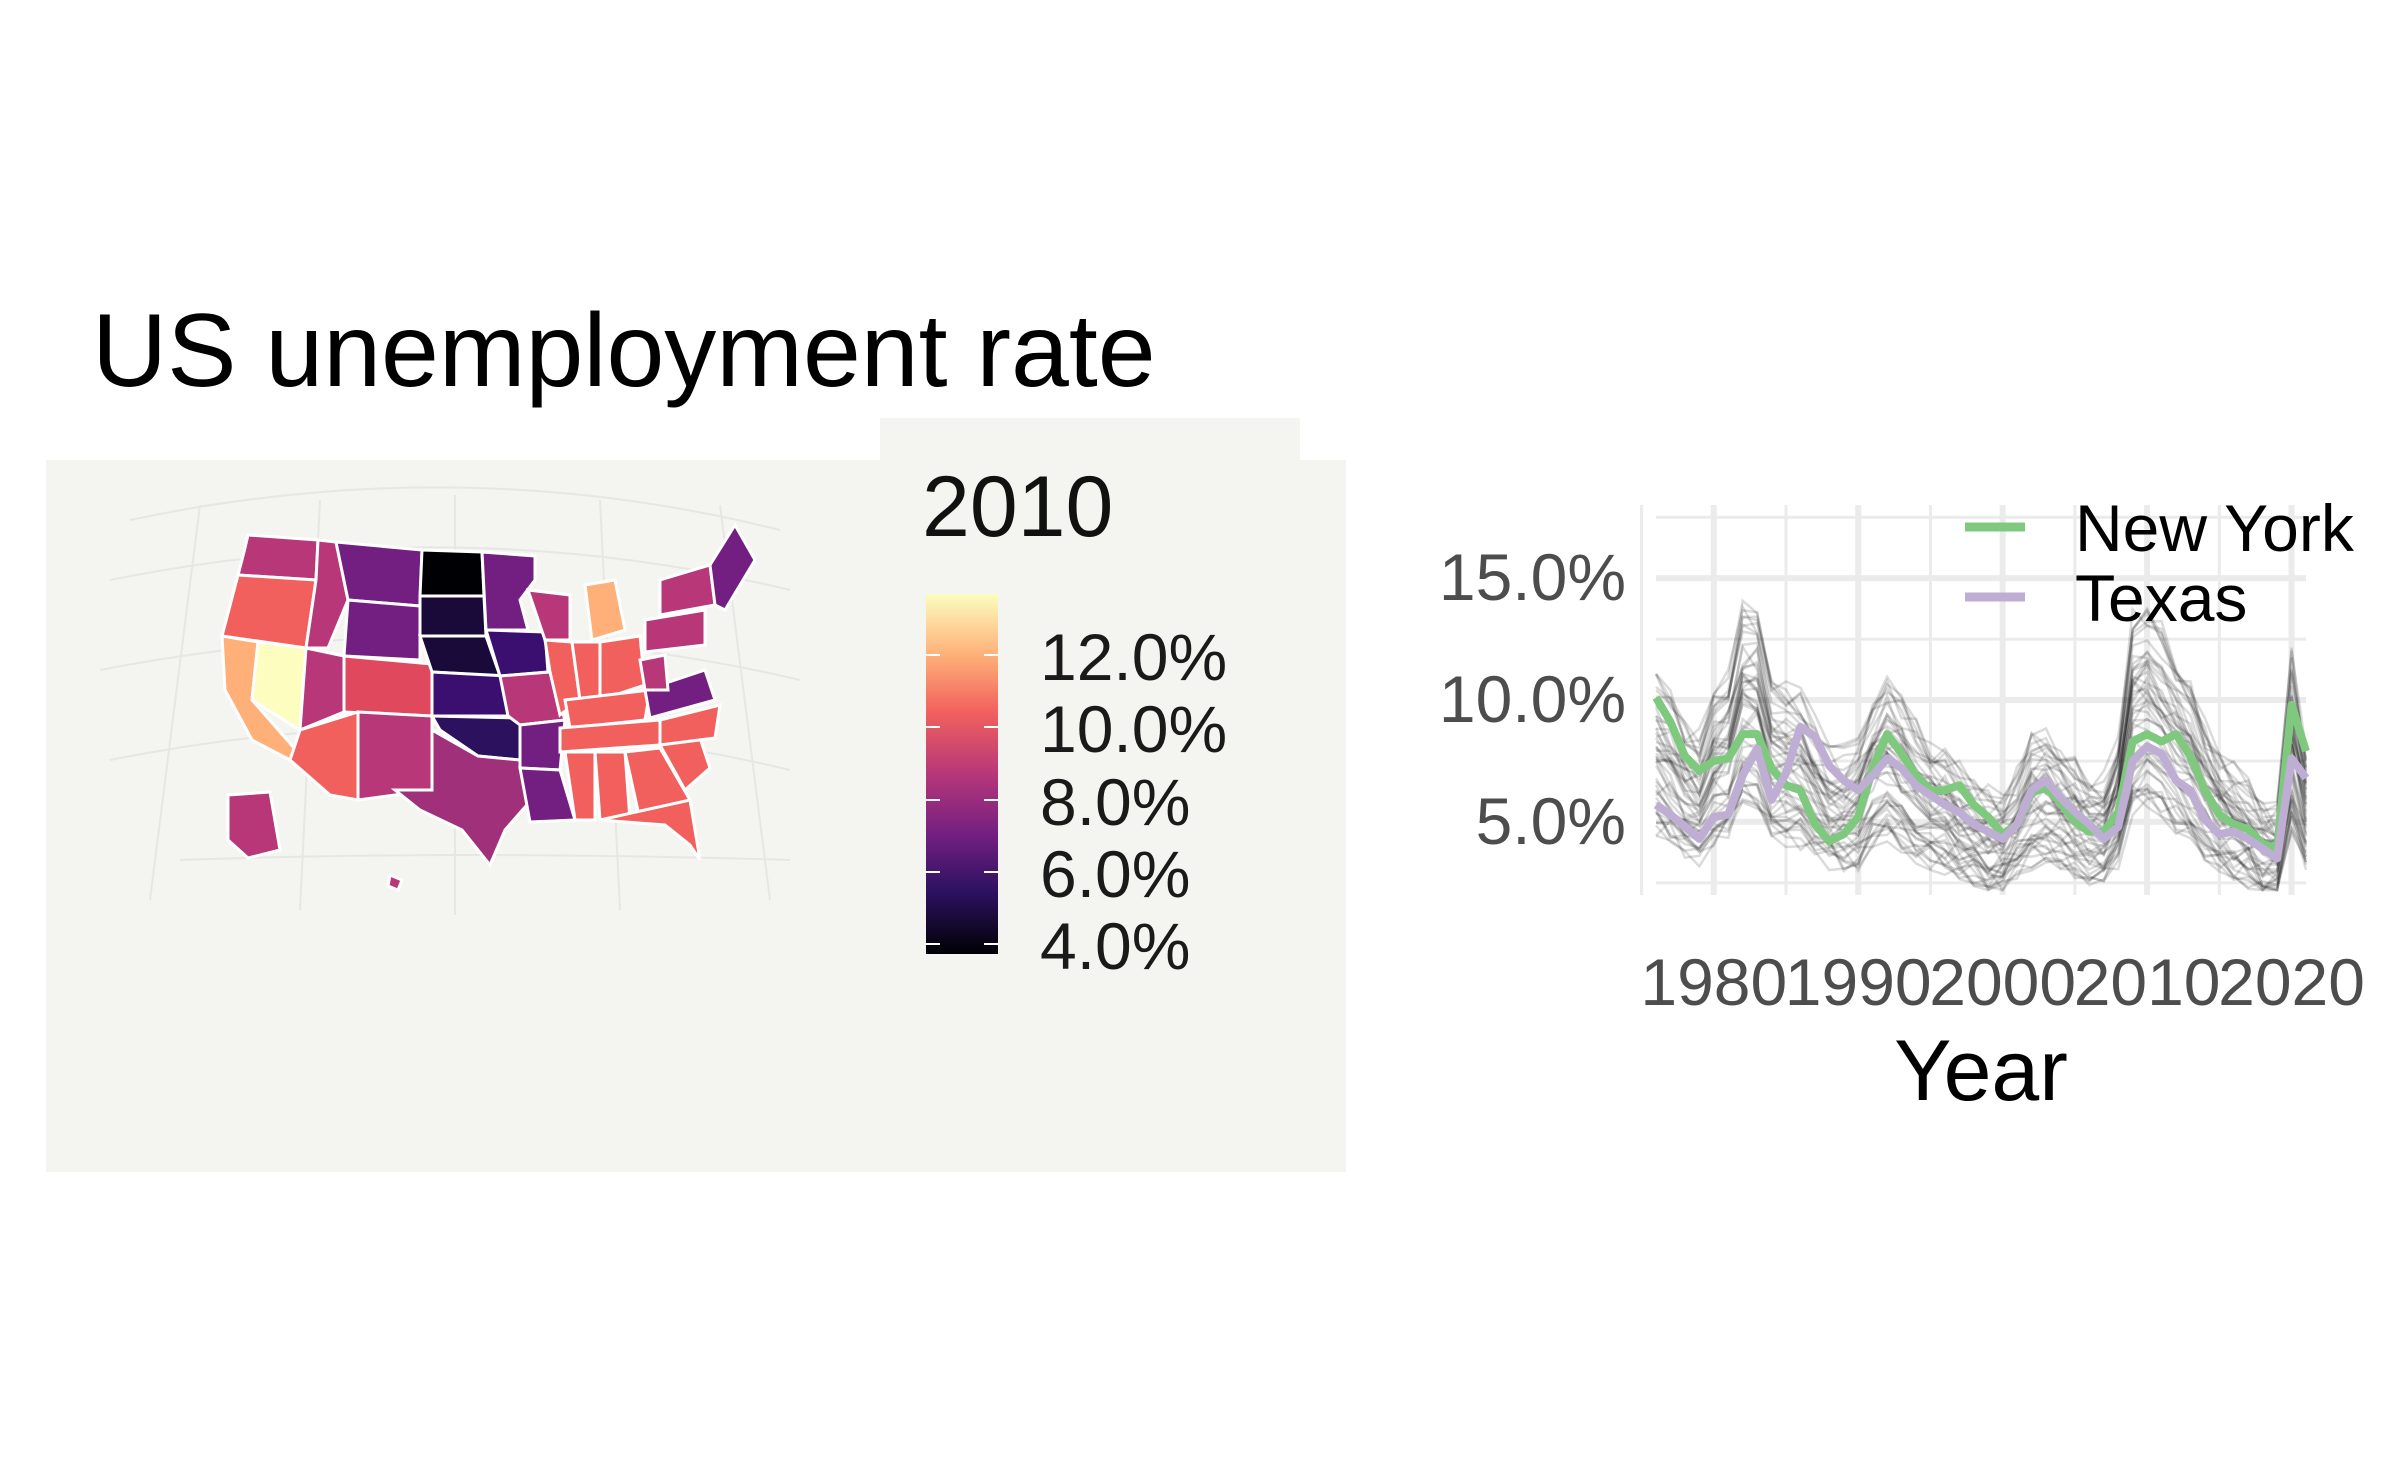 The width and height of the screenshot is (2400, 1483). What do you see at coordinates (324, 755) in the screenshot?
I see `state-arizona` at bounding box center [324, 755].